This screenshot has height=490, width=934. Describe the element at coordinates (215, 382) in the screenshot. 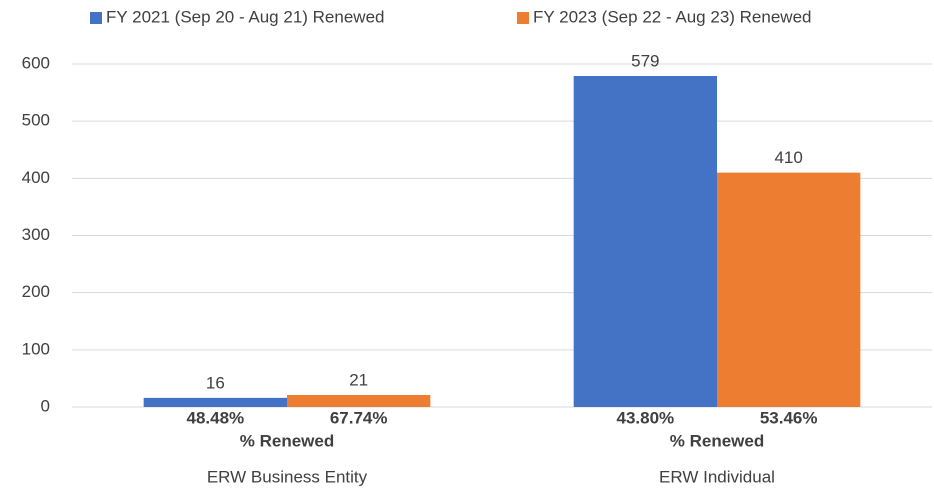

I see `value-label: 16` at that location.